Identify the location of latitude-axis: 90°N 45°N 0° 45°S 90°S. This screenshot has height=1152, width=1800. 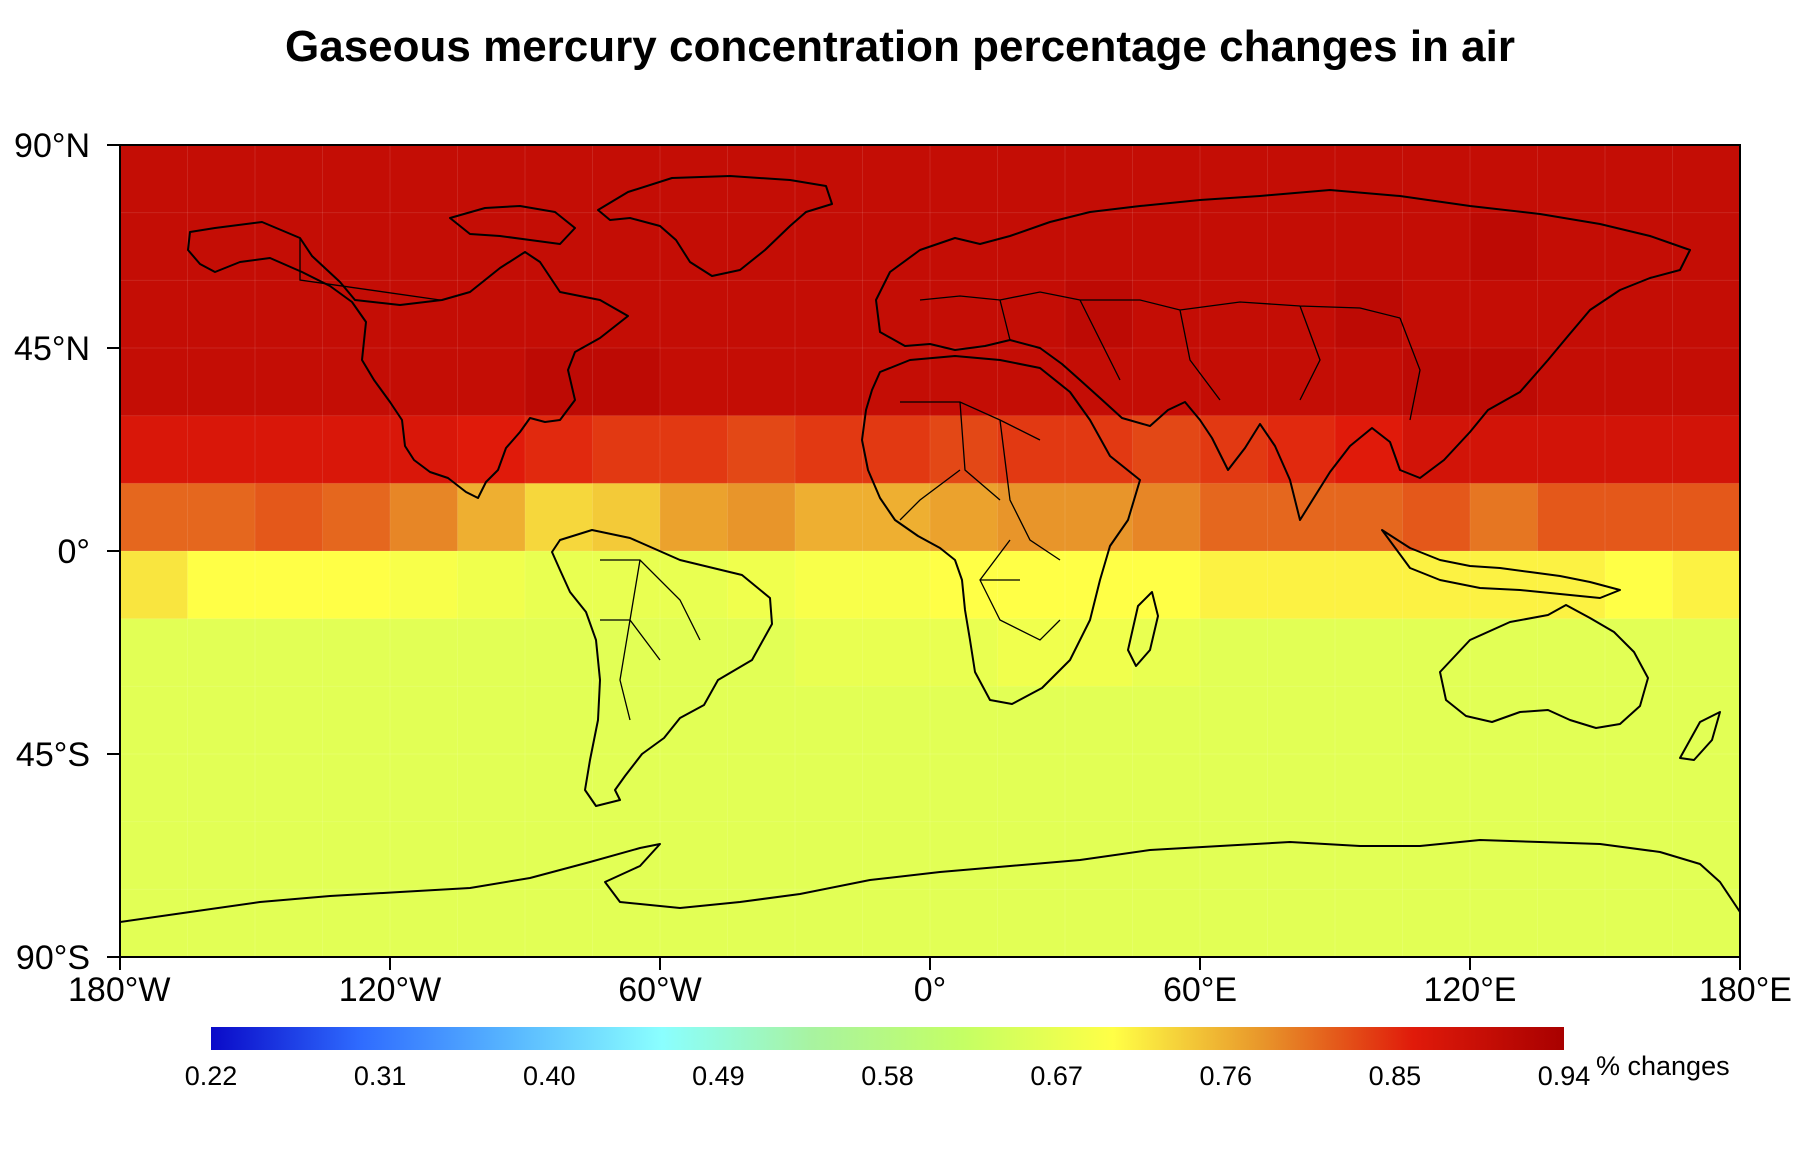
(67, 552).